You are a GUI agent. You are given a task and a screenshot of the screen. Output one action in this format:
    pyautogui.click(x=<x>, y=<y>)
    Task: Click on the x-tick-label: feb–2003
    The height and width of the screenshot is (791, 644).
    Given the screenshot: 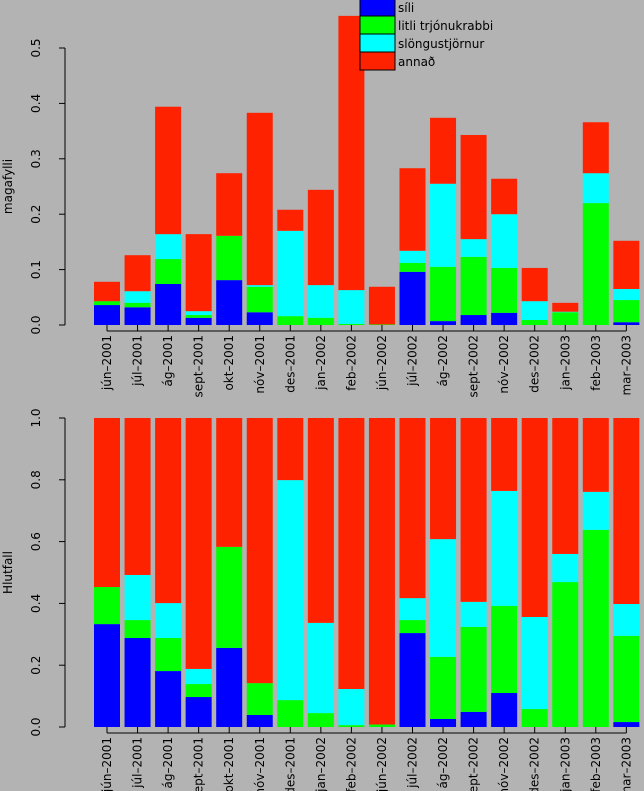 What is the action you would take?
    pyautogui.click(x=596, y=363)
    